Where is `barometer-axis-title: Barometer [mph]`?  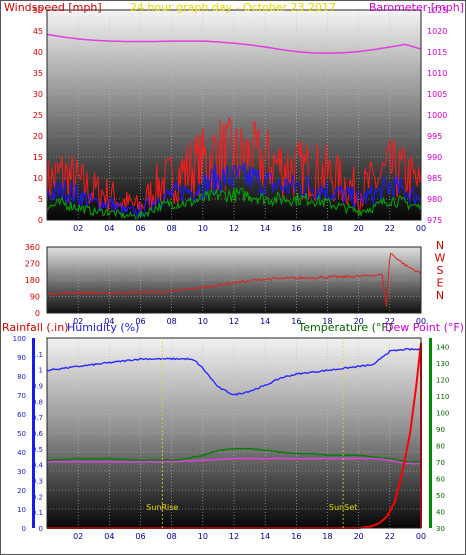
barometer-axis-title: Barometer [mph] is located at coordinates (416, 7).